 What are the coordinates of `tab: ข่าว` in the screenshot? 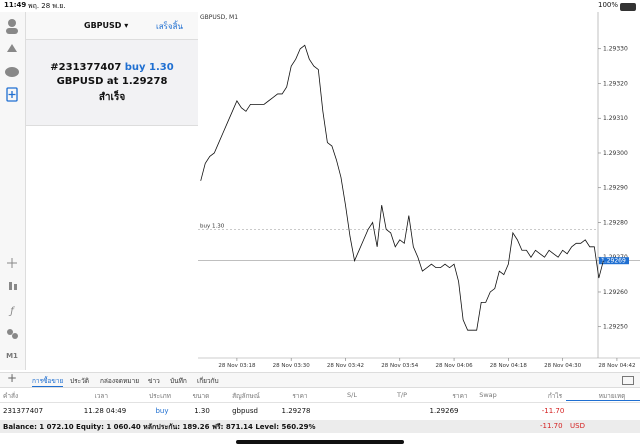 It's located at (154, 381).